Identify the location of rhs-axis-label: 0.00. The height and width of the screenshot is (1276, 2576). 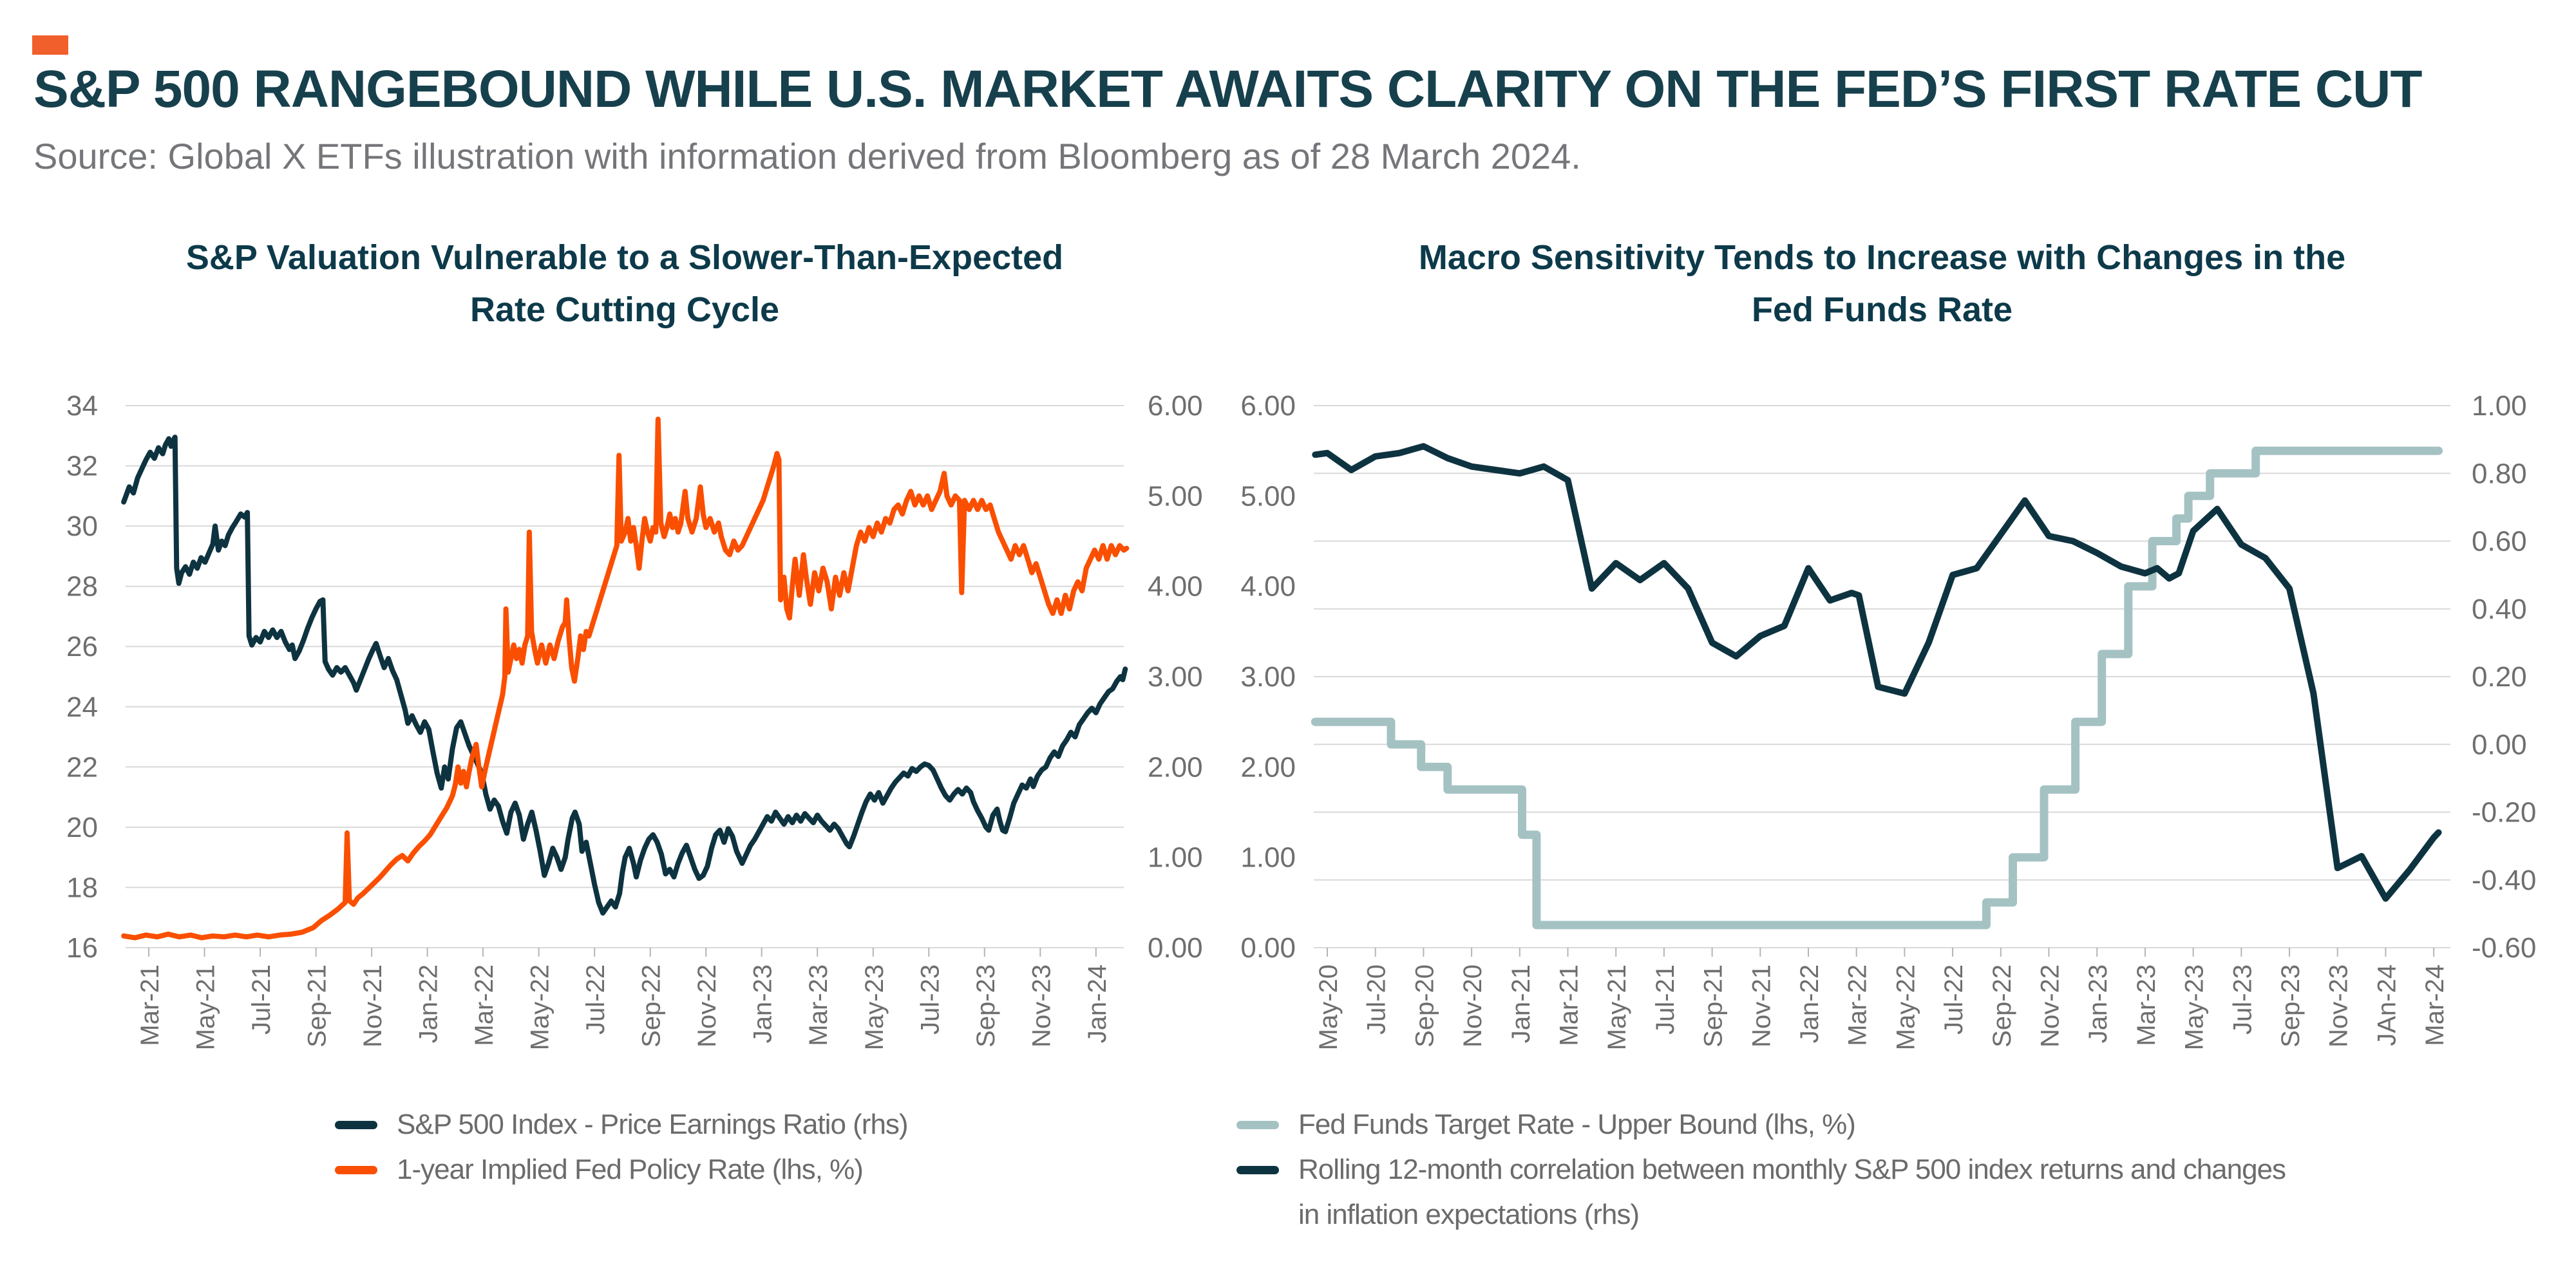
(1175, 948).